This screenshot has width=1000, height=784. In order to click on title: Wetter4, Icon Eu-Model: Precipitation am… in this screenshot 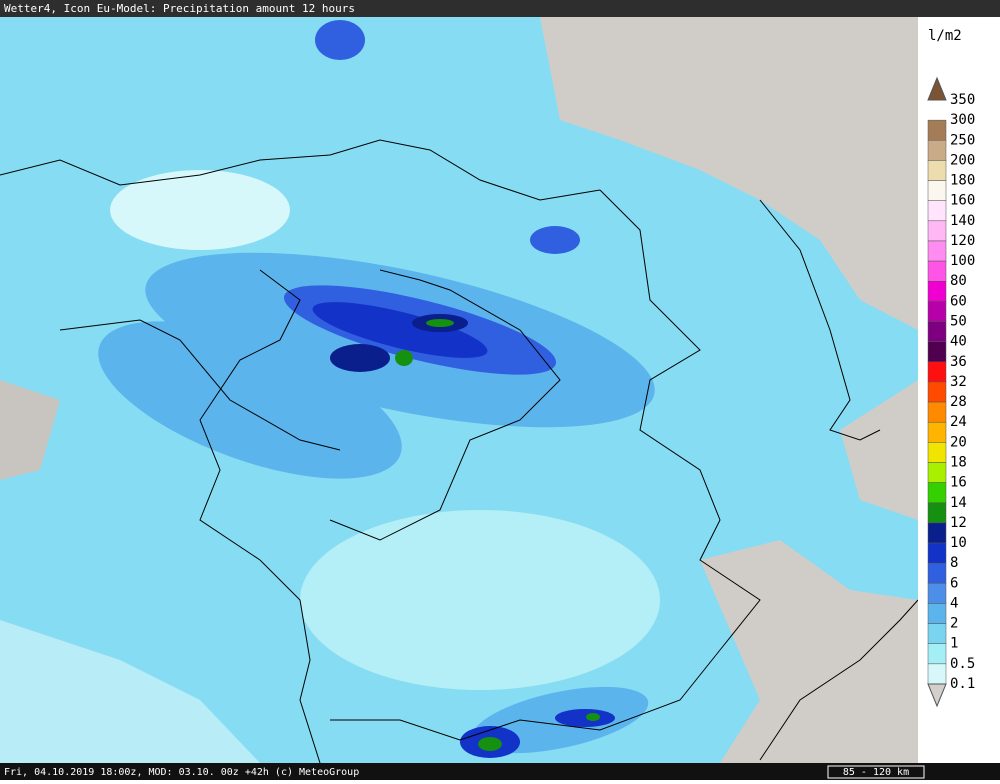, I will do `click(179, 8)`.